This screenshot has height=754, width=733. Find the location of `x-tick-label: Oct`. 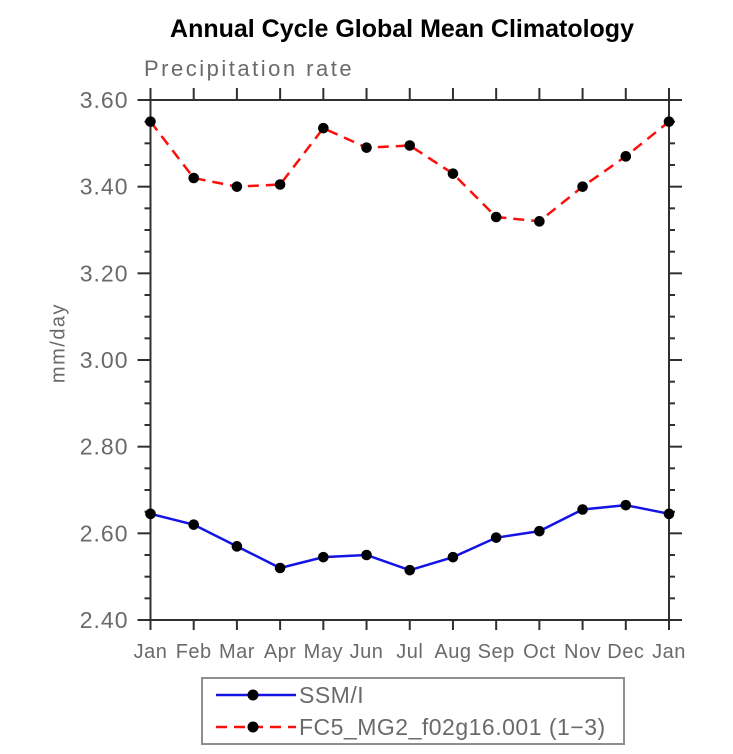

x-tick-label: Oct is located at coordinates (539, 652).